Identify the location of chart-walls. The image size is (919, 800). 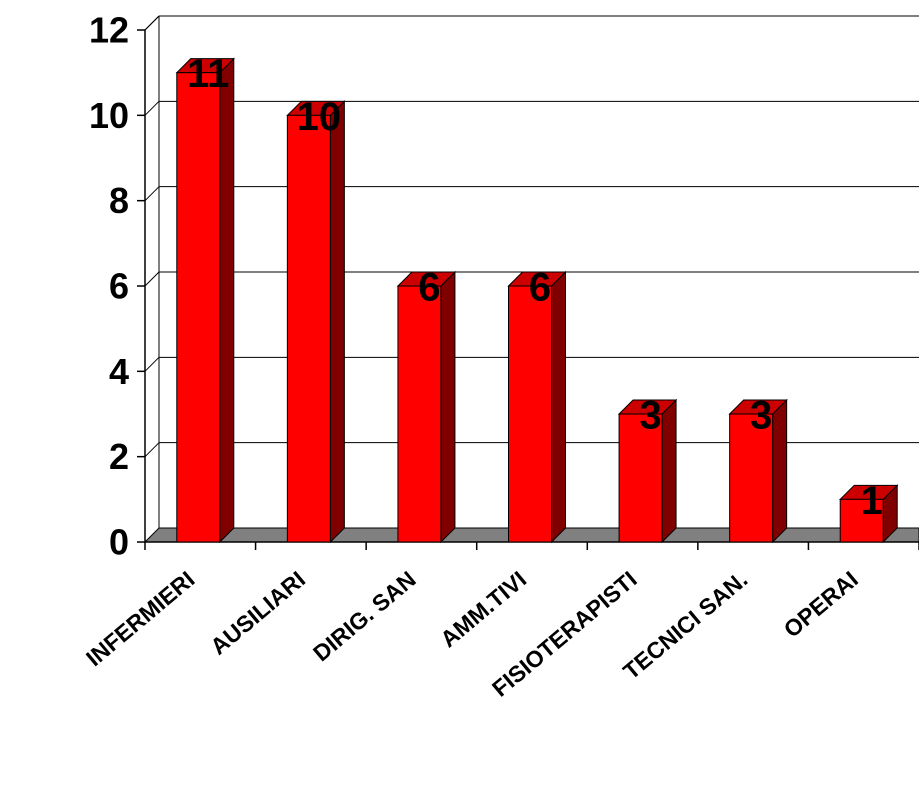
(152, 271).